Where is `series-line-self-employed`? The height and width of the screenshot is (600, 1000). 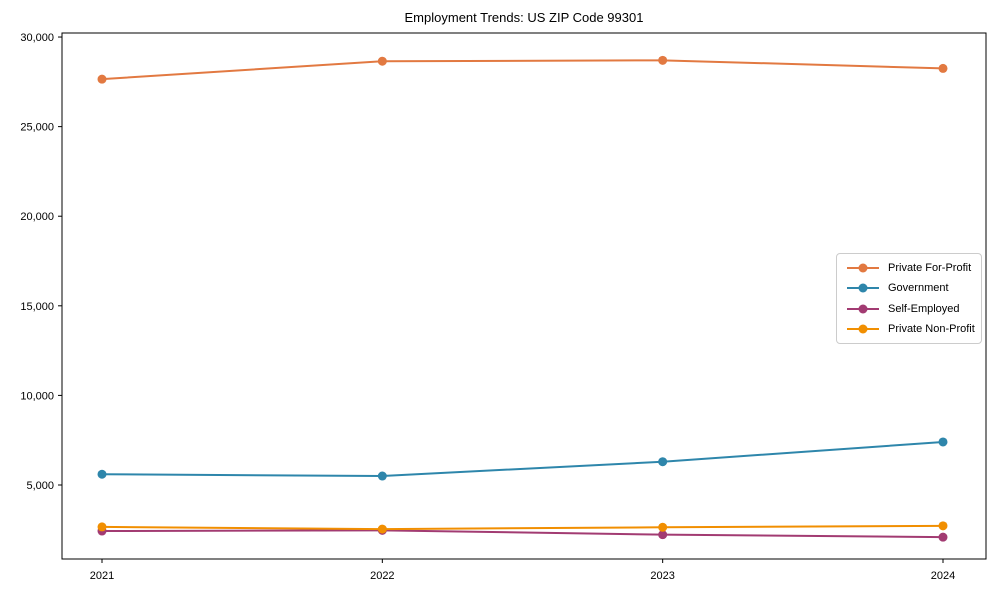
series-line-self-employed is located at coordinates (522, 534).